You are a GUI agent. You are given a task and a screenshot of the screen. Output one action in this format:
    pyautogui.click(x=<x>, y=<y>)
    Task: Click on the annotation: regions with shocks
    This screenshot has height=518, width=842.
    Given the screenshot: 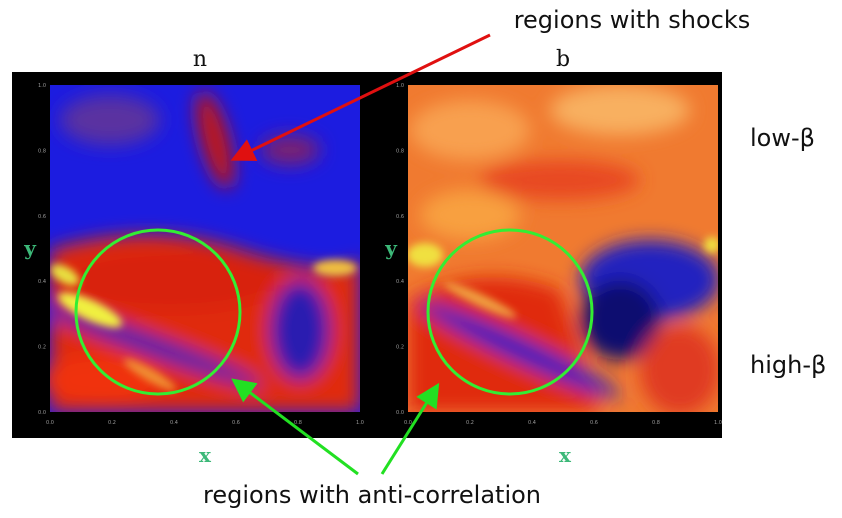 What is the action you would take?
    pyautogui.click(x=632, y=20)
    